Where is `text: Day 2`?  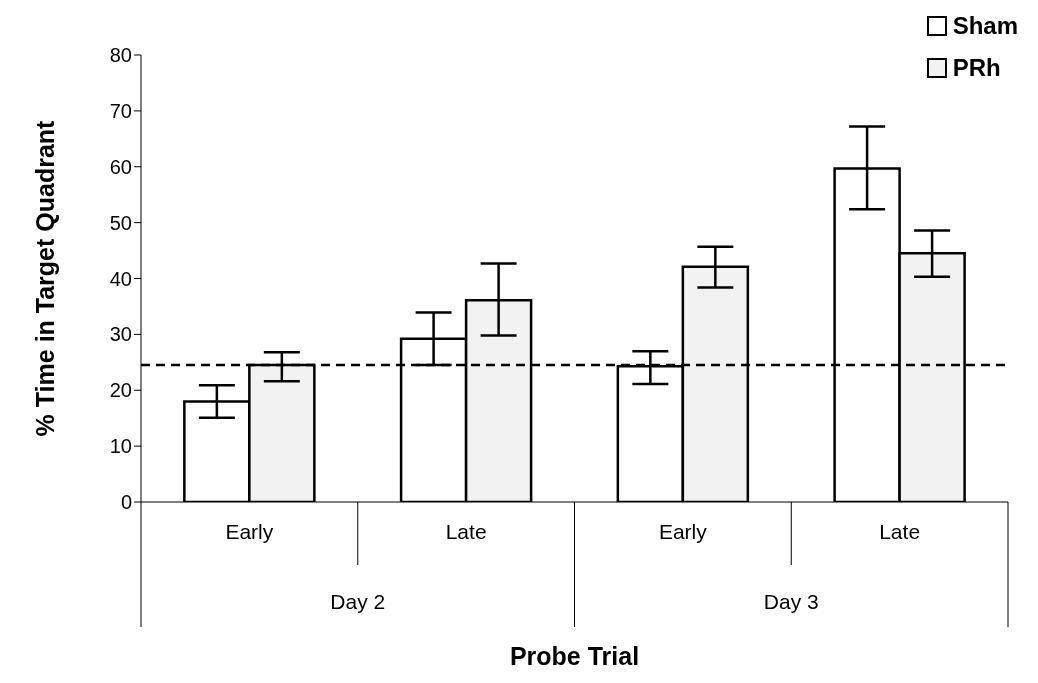 text: Day 2 is located at coordinates (358, 601).